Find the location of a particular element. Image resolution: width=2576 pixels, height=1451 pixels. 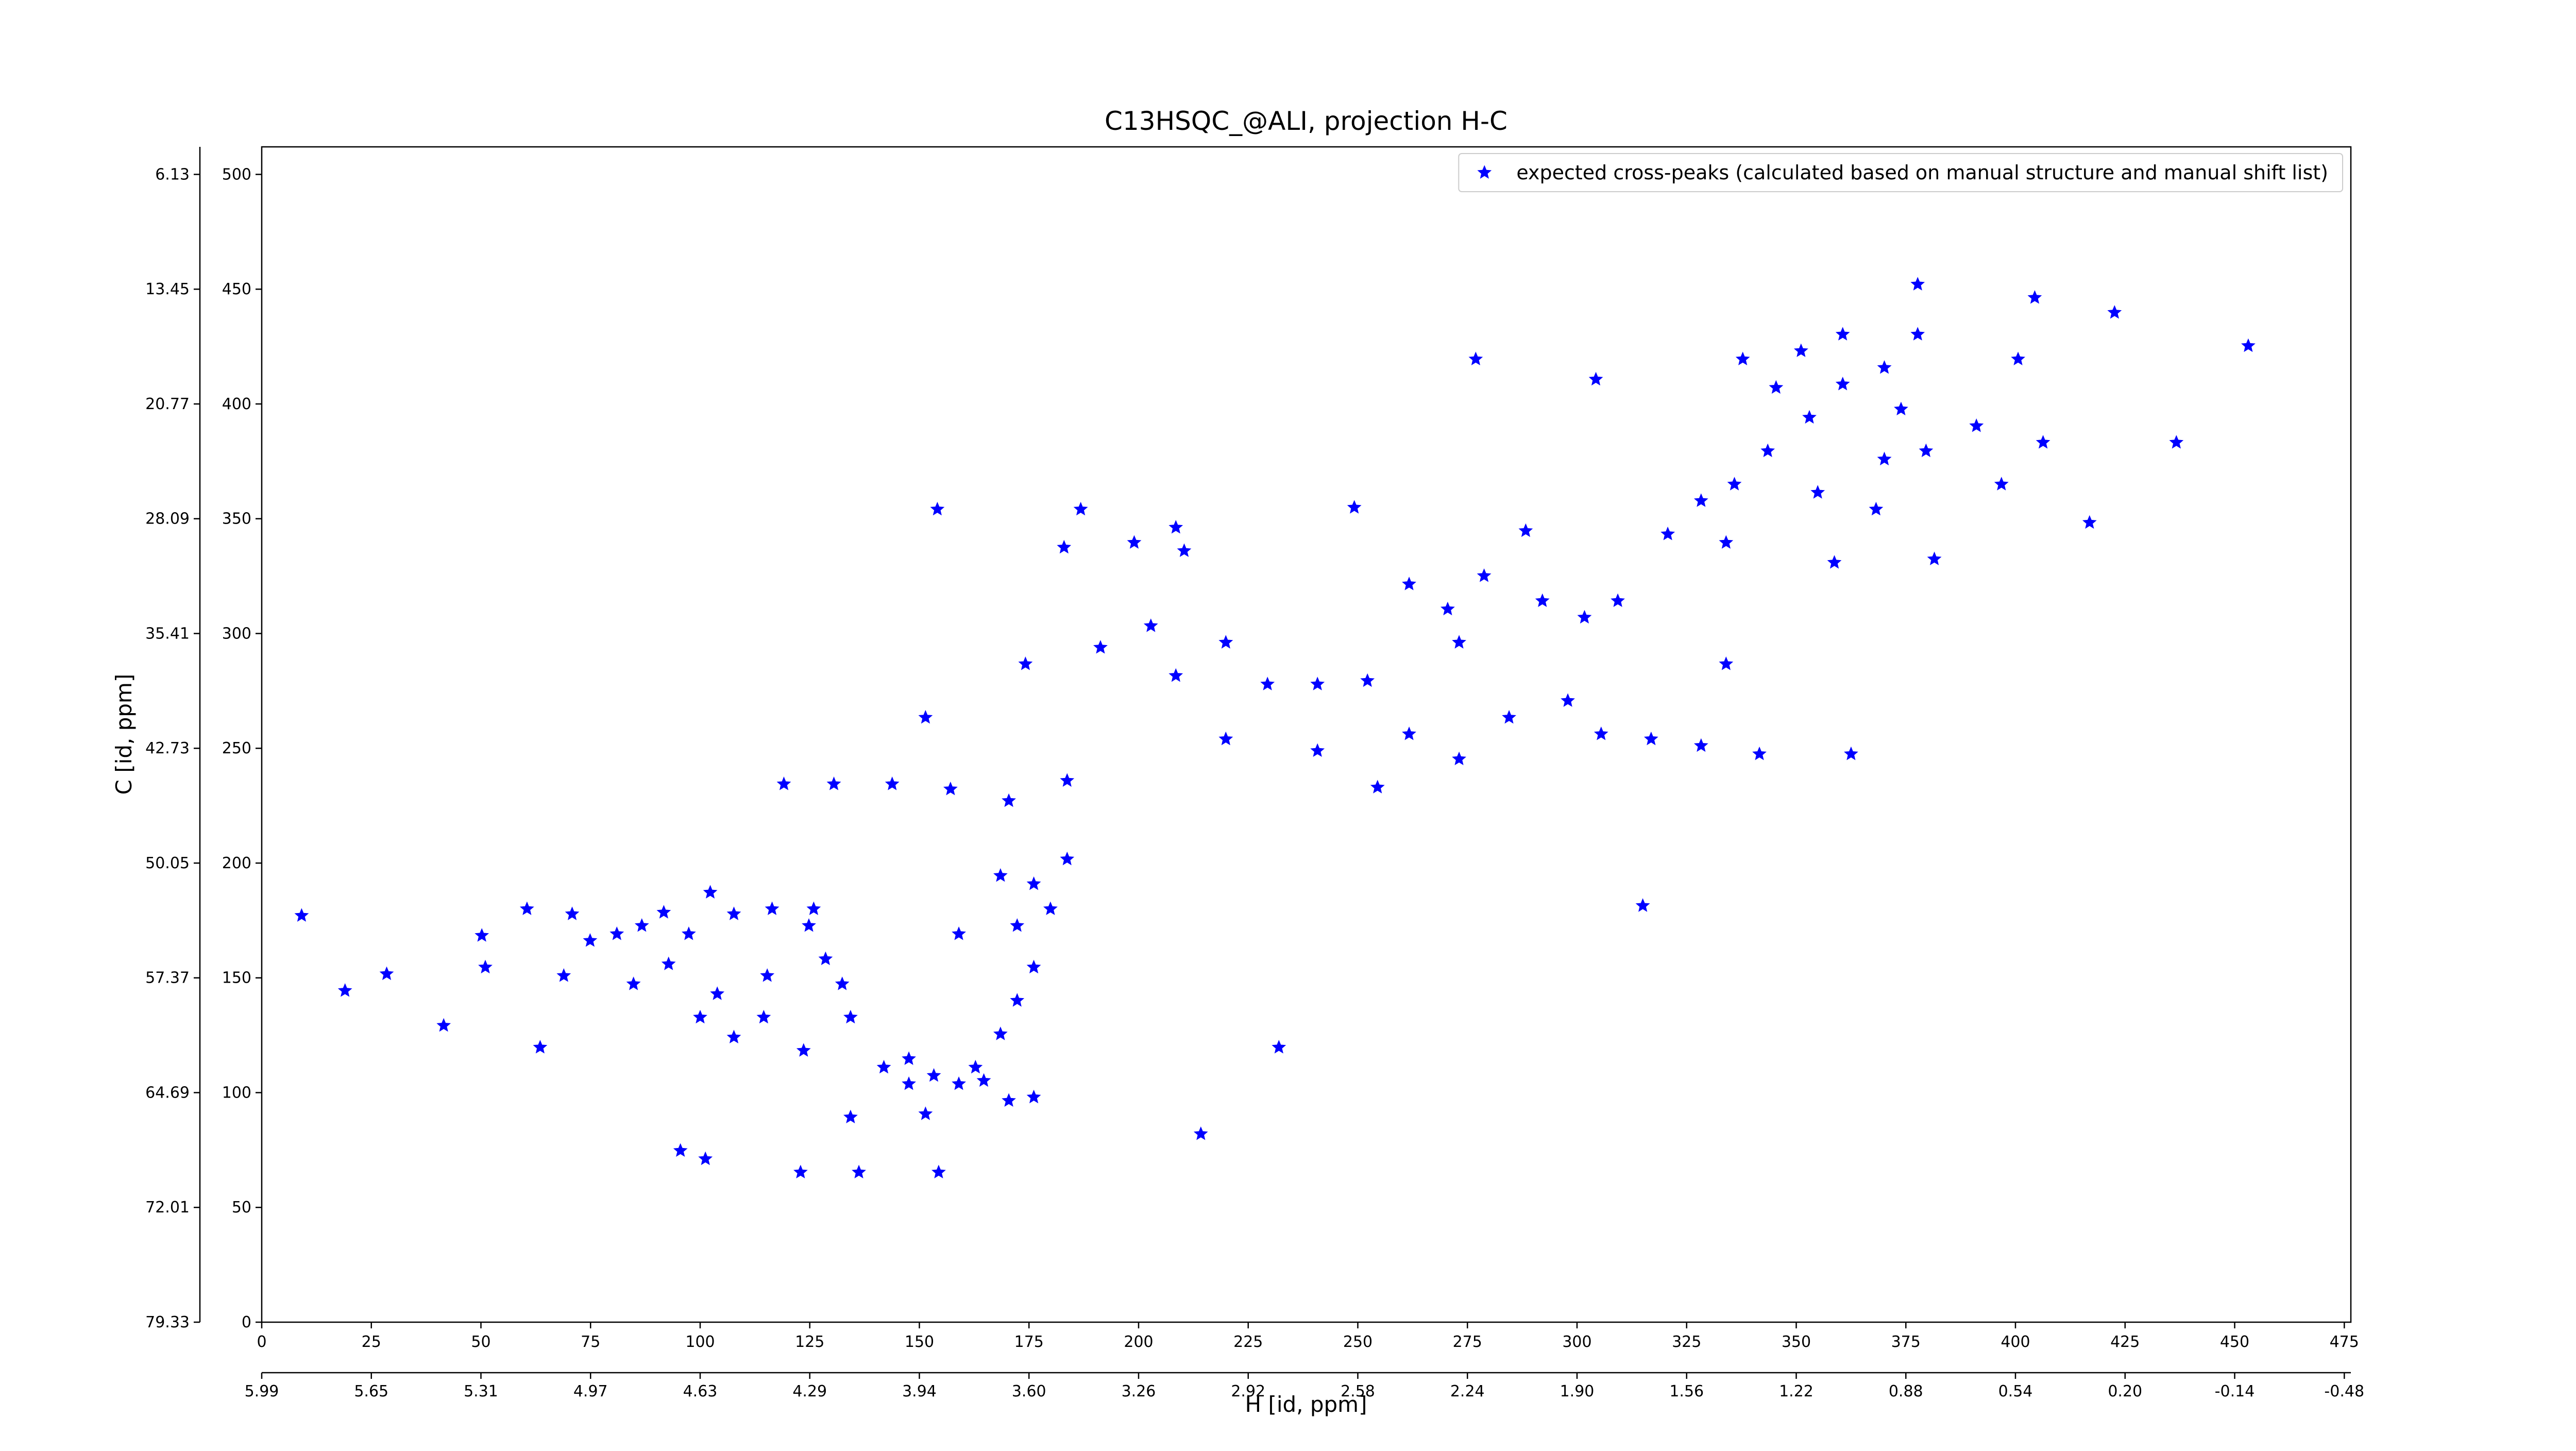

legend-marker is located at coordinates (1484, 172).